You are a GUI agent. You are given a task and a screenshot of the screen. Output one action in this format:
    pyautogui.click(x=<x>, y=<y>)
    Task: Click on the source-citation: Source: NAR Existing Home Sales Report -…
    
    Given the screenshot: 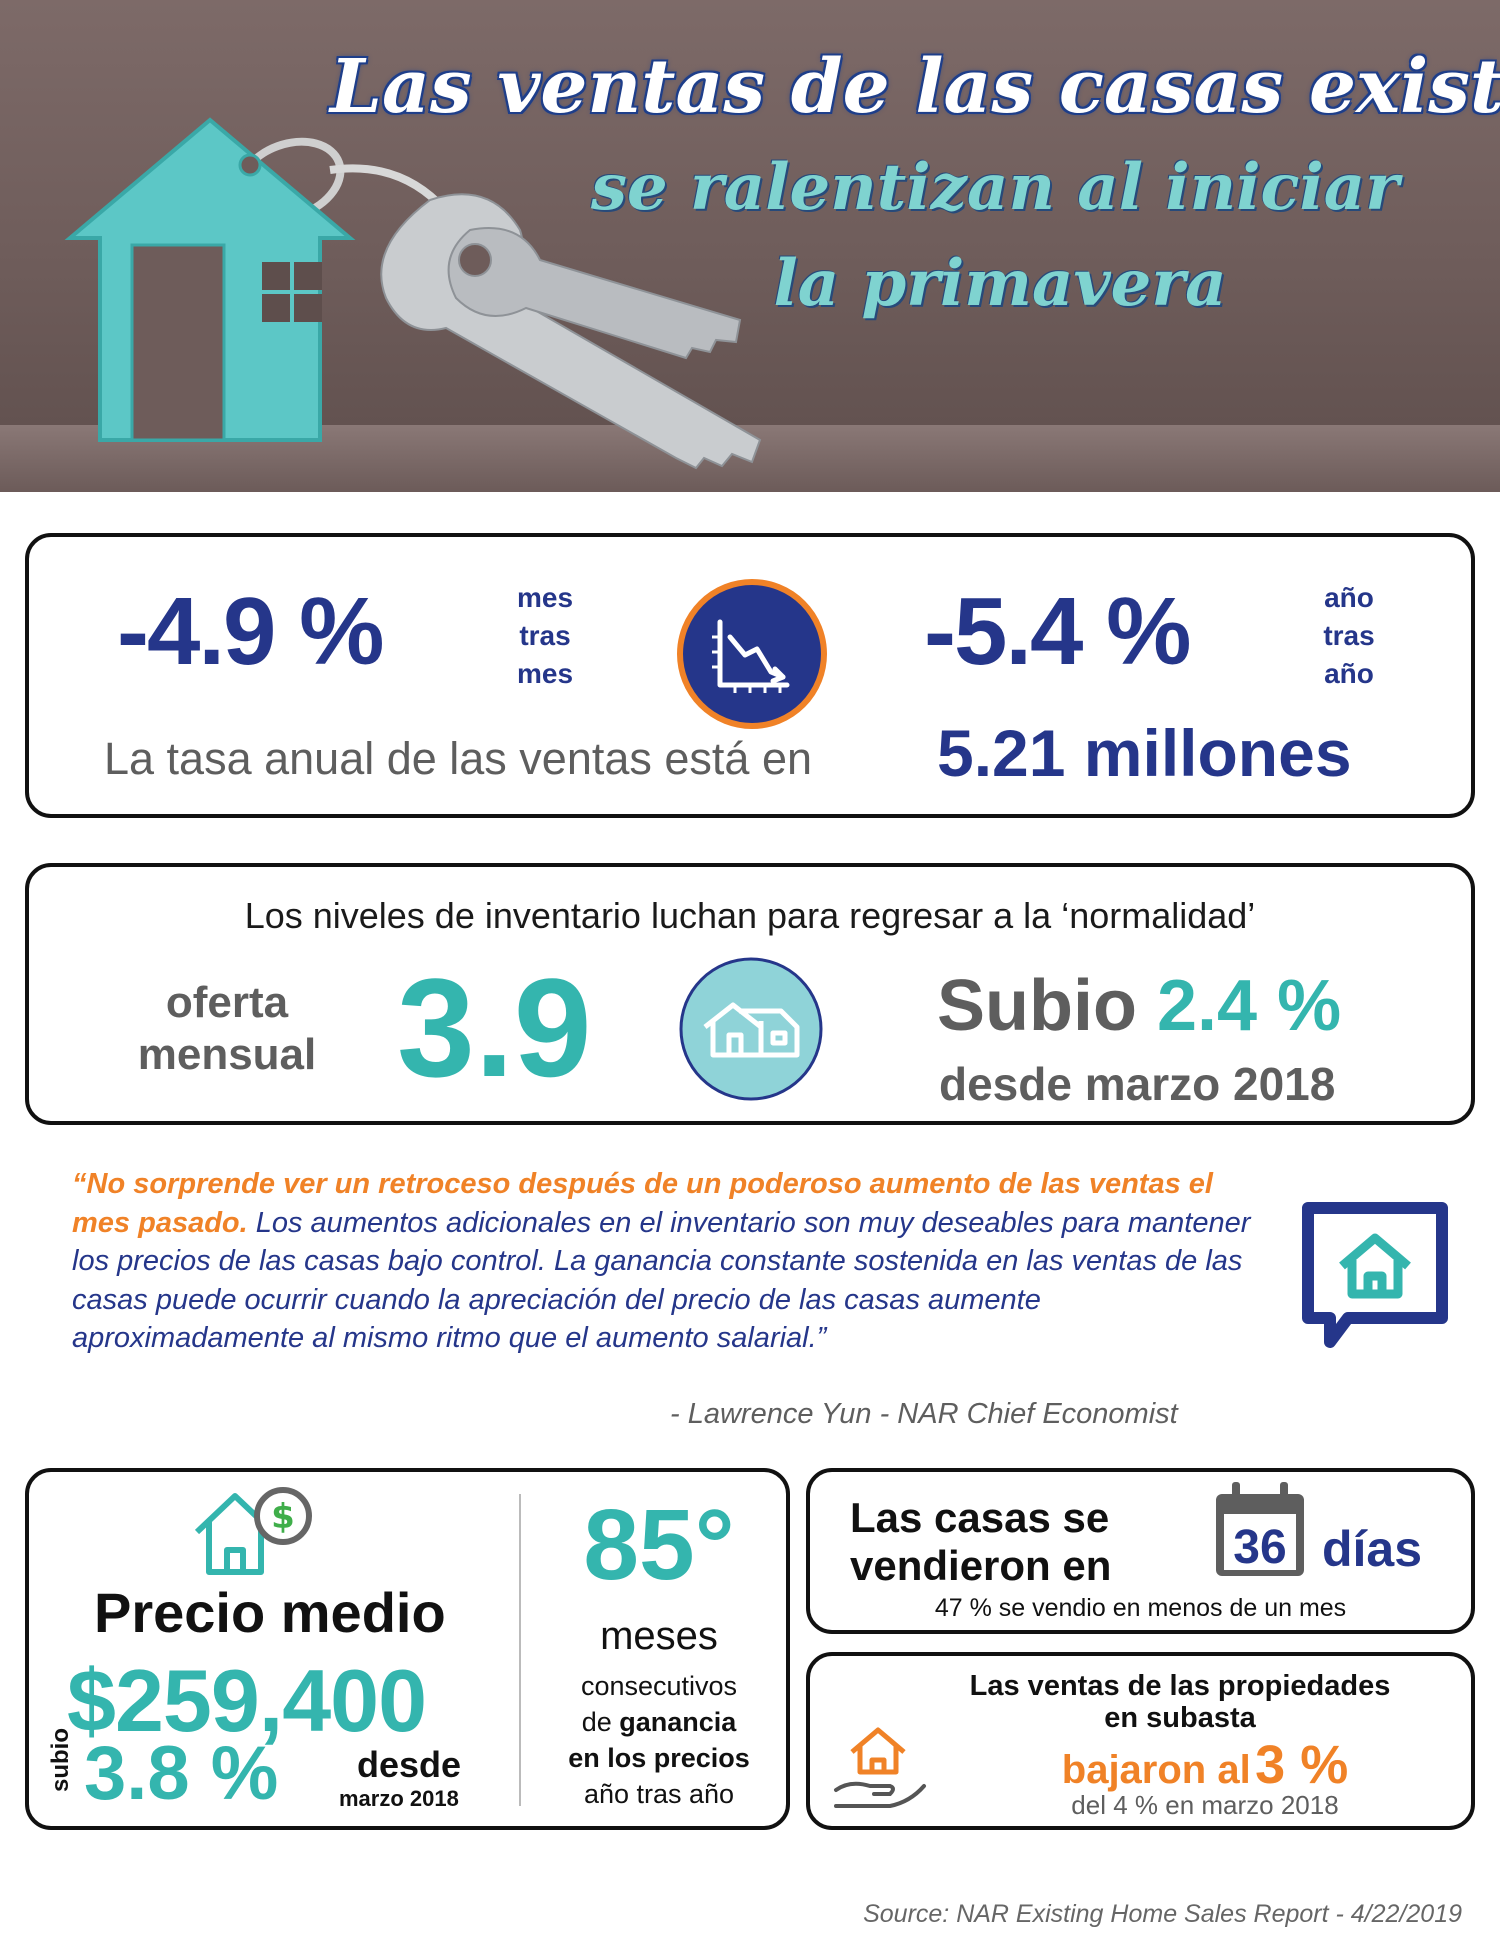 What is the action you would take?
    pyautogui.click(x=1162, y=1914)
    